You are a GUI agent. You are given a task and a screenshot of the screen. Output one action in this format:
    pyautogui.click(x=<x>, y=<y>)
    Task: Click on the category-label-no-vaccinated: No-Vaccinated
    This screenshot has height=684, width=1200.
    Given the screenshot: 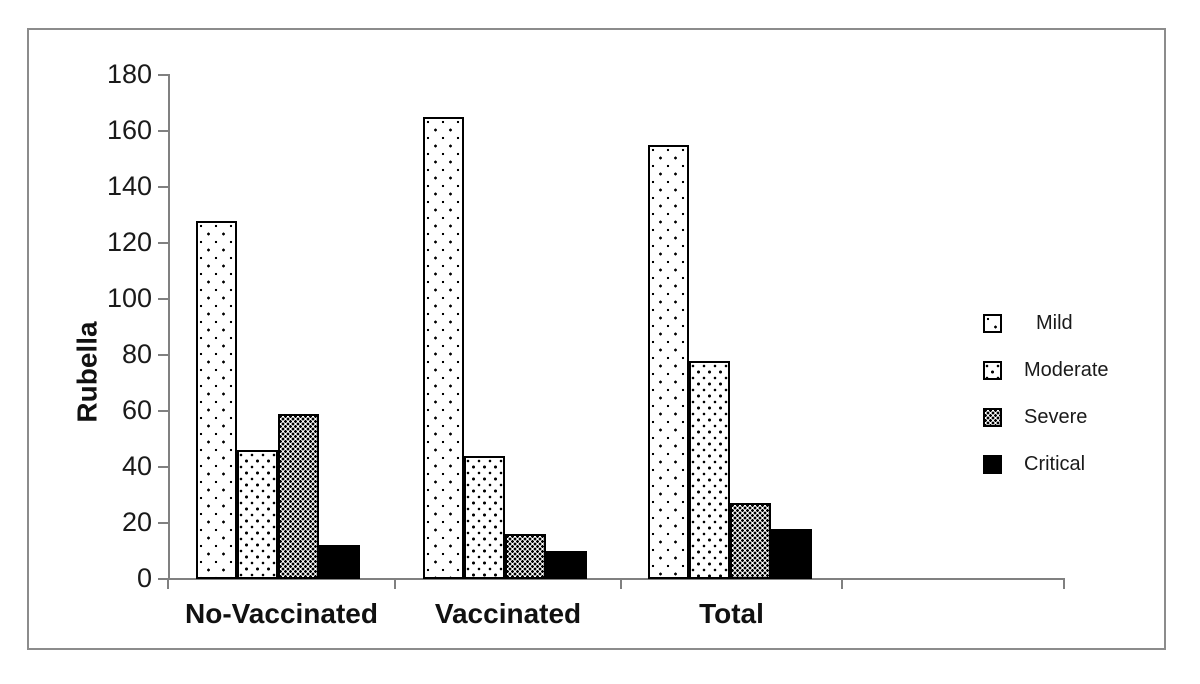 What is the action you would take?
    pyautogui.click(x=281, y=613)
    